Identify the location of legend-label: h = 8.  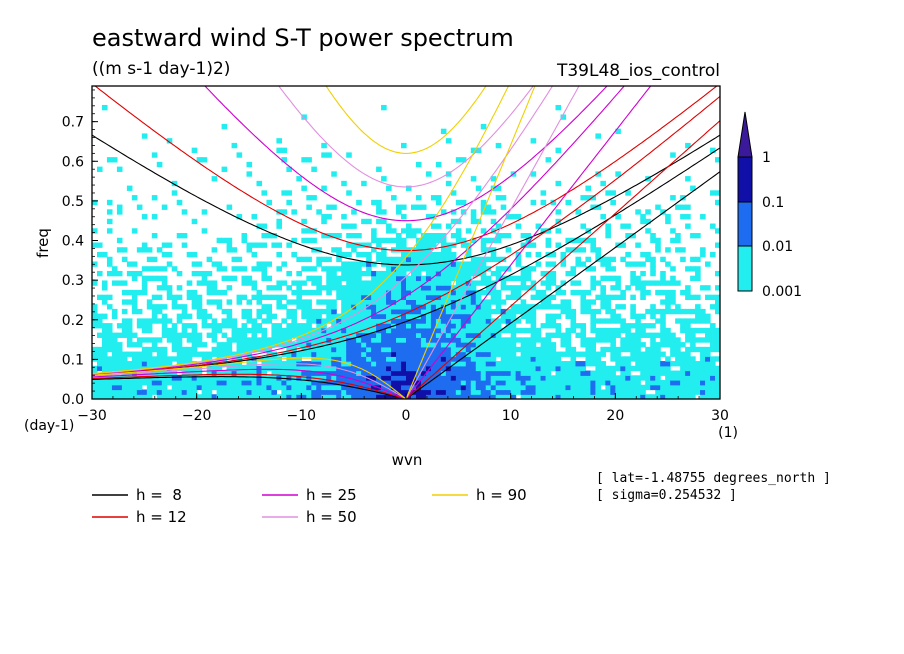
(159, 495).